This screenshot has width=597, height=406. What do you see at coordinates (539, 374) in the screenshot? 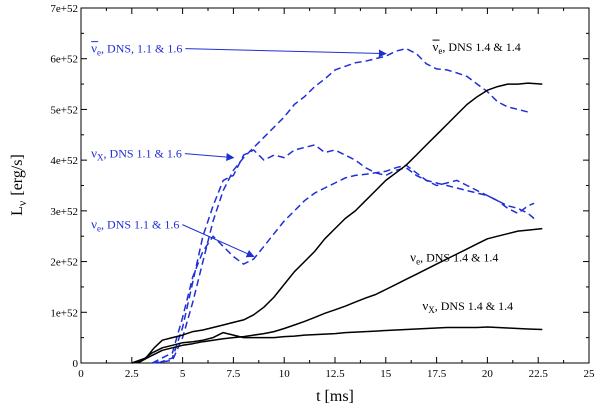
I see `x-tick-label: 22.5` at bounding box center [539, 374].